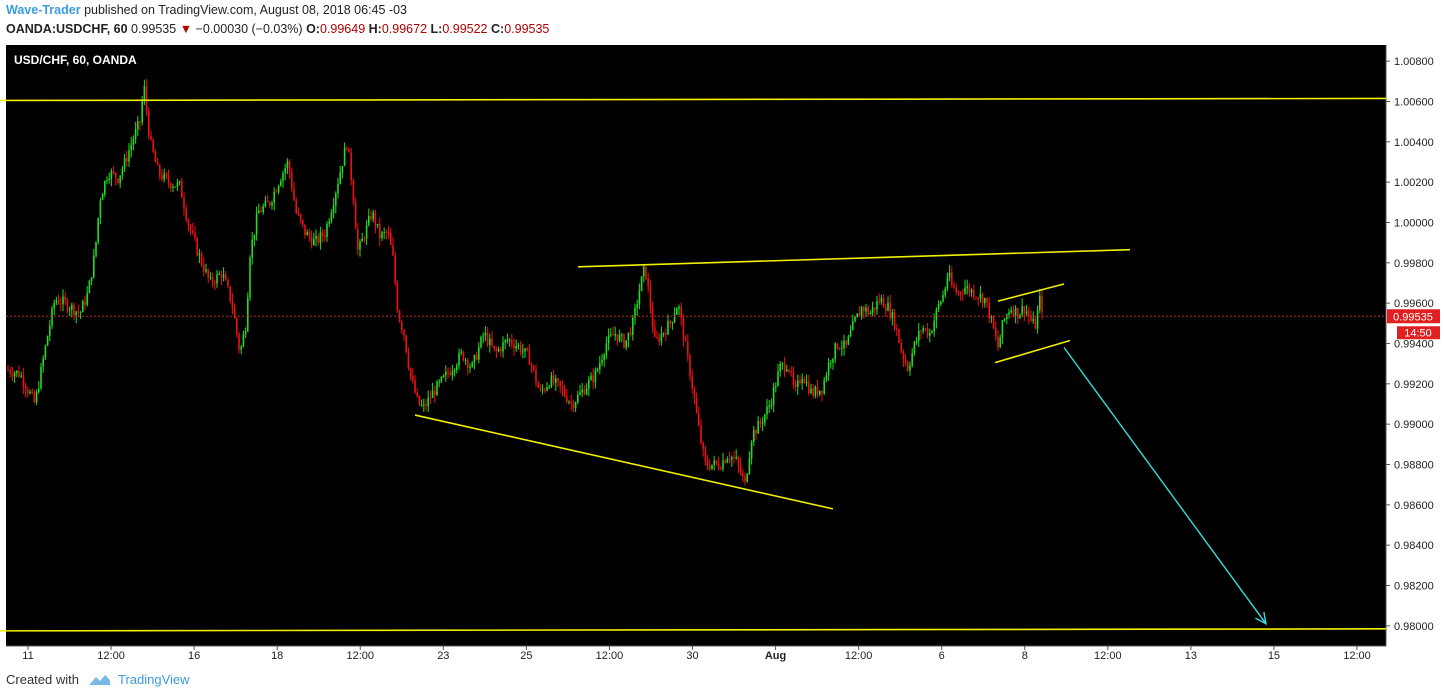  Describe the element at coordinates (42, 679) in the screenshot. I see `created-with-text: Created with` at that location.